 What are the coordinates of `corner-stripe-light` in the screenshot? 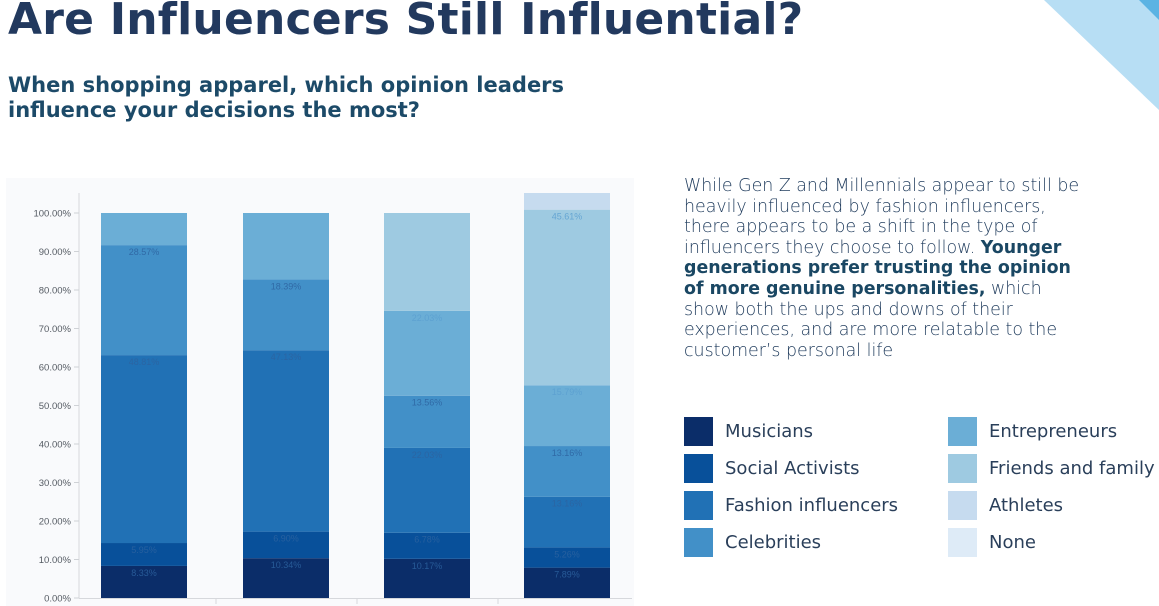 It's located at (1101, 55).